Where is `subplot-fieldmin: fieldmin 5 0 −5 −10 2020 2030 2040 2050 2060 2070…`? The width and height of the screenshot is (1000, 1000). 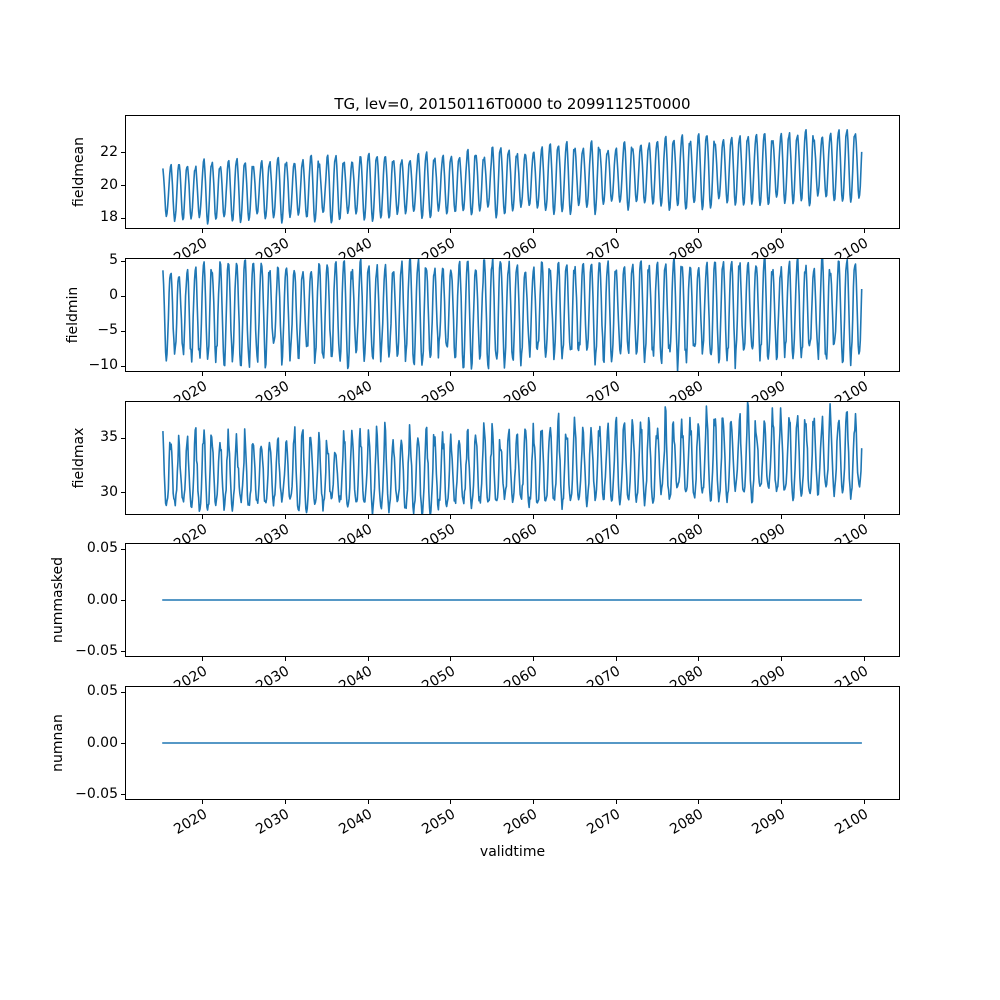 subplot-fieldmin: fieldmin 5 0 −5 −10 2020 2030 2040 2050 2060 2070… is located at coordinates (482, 331).